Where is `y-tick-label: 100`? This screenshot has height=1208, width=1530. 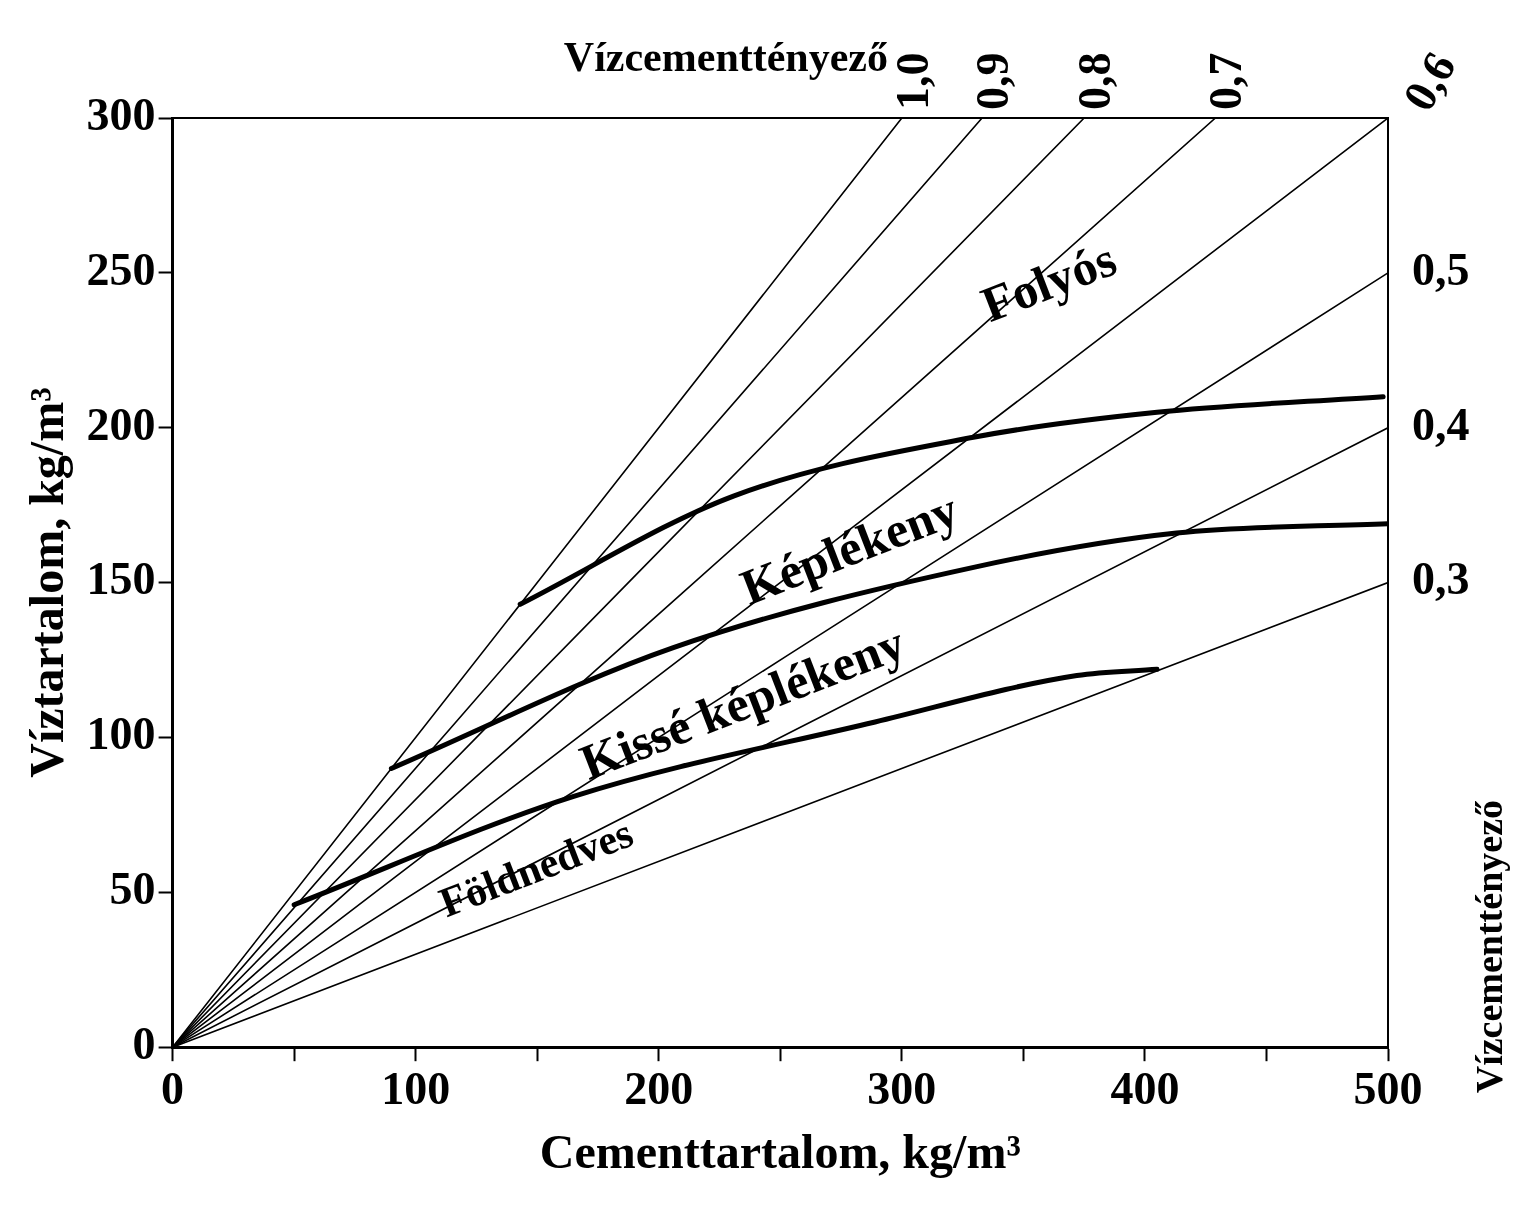 y-tick-label: 100 is located at coordinates (121, 734).